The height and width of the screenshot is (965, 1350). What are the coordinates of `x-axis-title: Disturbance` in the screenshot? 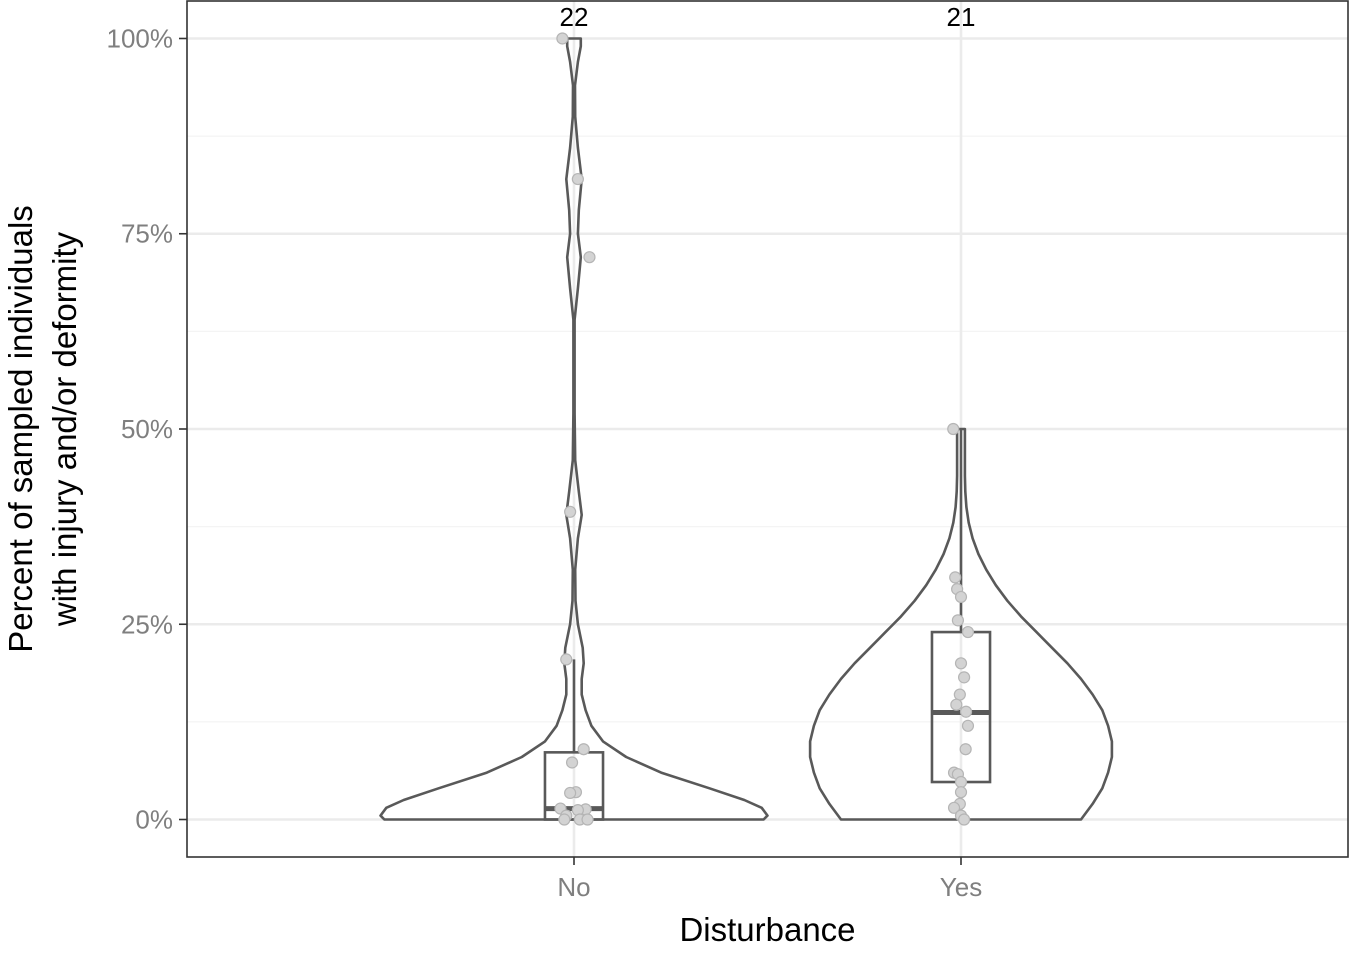 It's located at (767, 929).